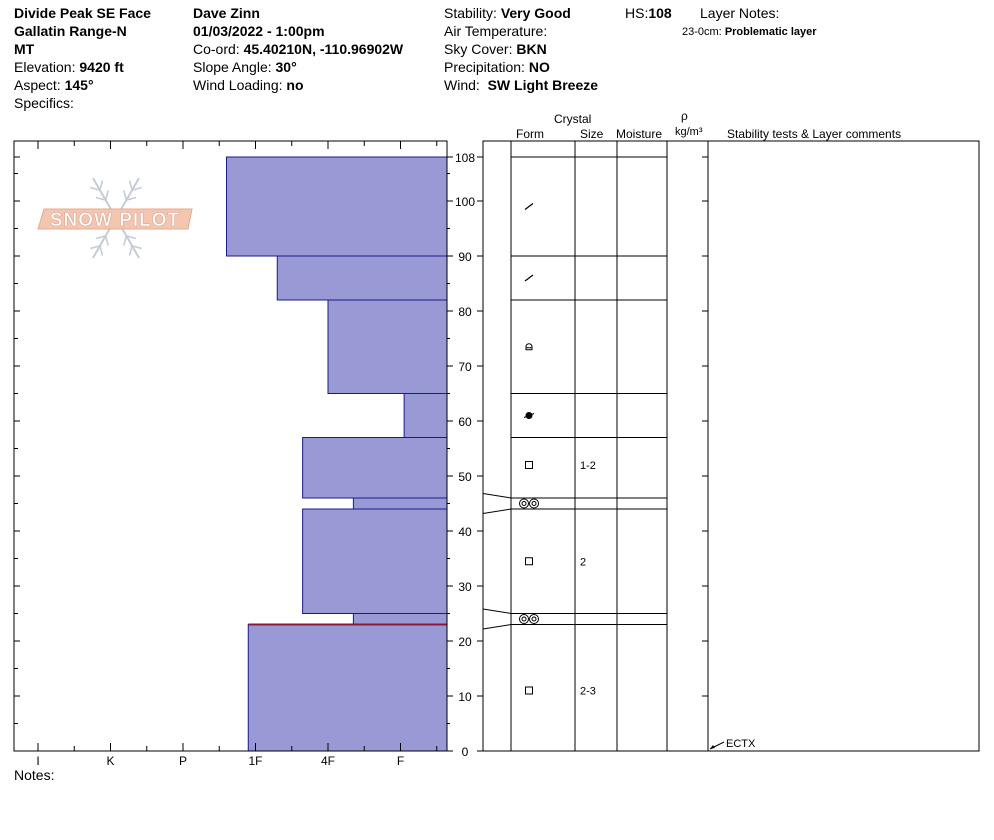  Describe the element at coordinates (255, 761) in the screenshot. I see `hardness-label-1F: 1F` at that location.